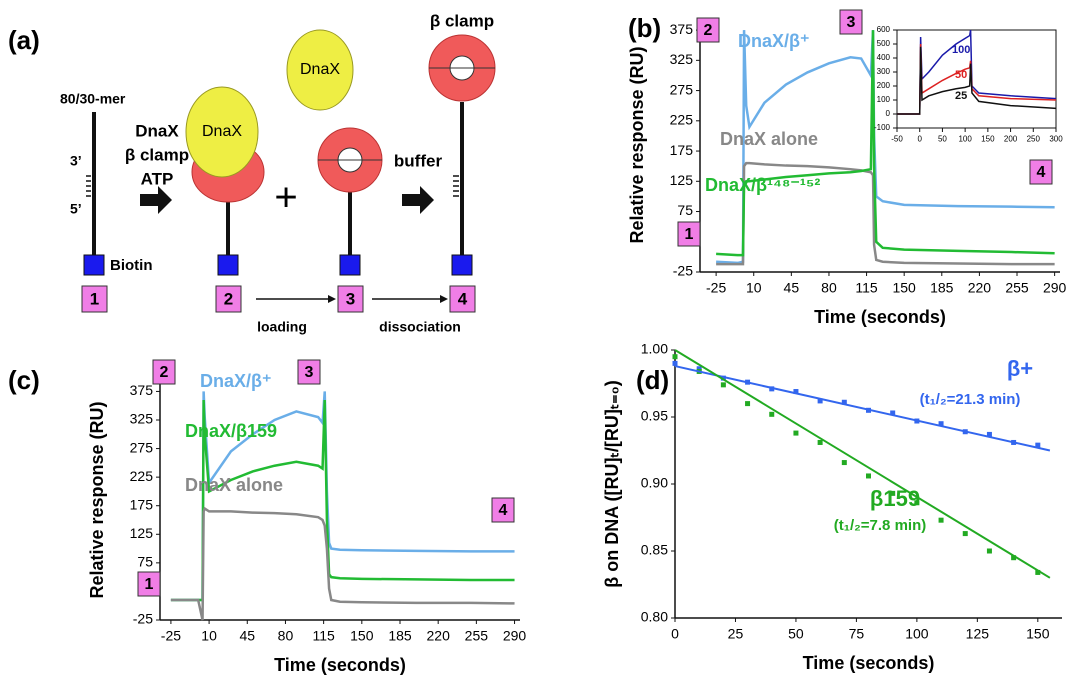  I want to click on x-tick-label: -50, so click(897, 138).